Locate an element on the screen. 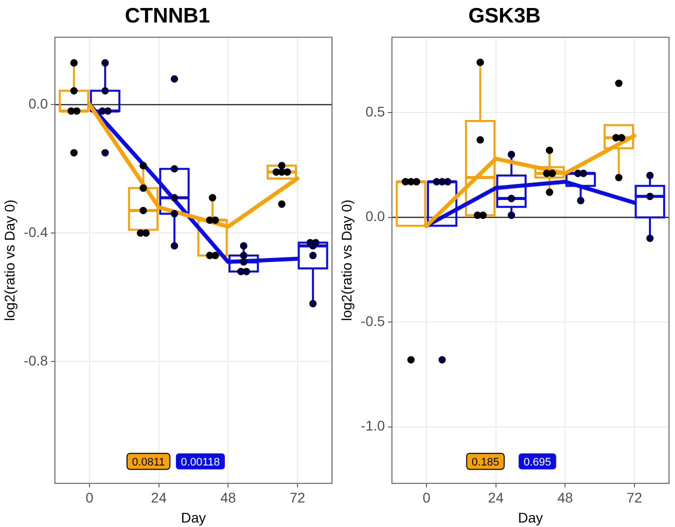 The image size is (675, 527). annotation: 0.695 is located at coordinates (538, 462).